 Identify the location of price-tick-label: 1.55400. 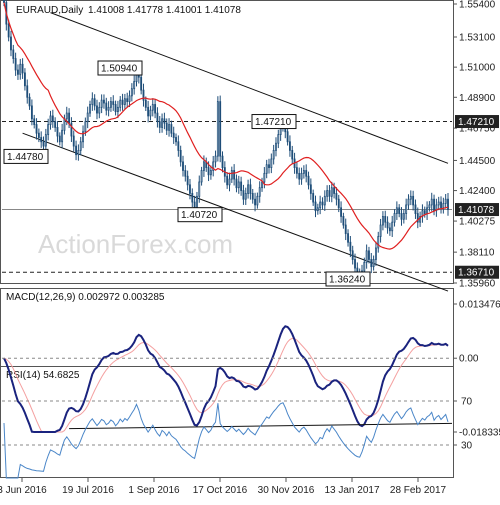
(477, 5).